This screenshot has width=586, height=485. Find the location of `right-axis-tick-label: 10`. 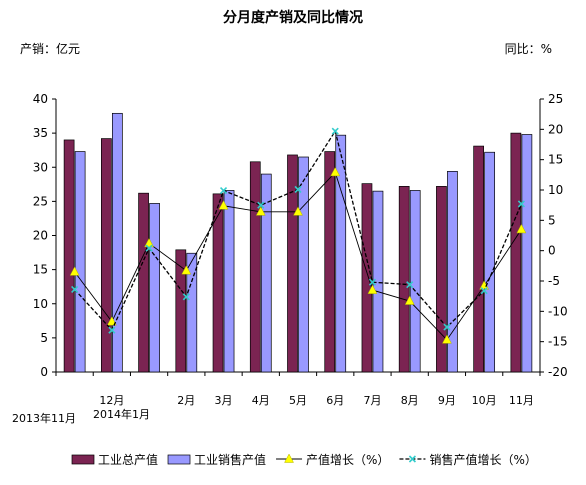

right-axis-tick-label: 10 is located at coordinates (555, 190).